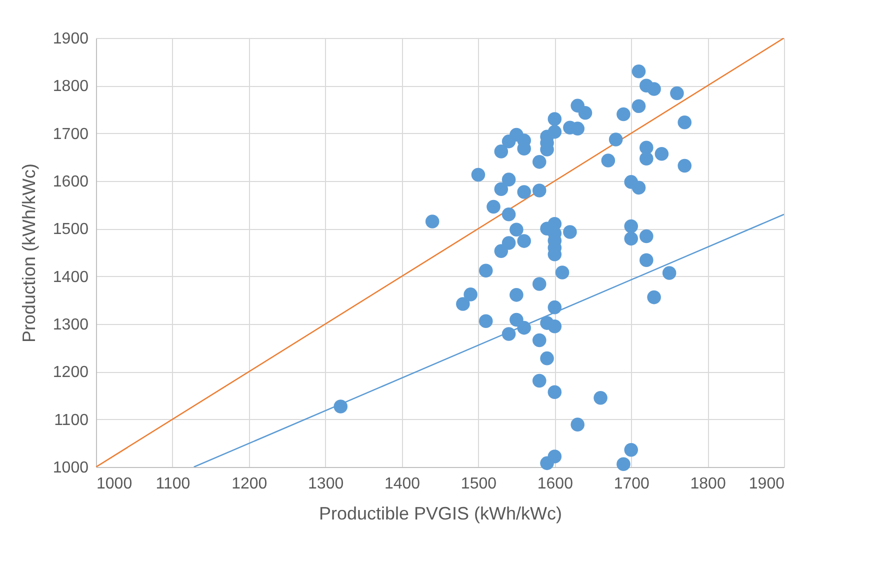  Describe the element at coordinates (70, 468) in the screenshot. I see `y-tick-label: 1000` at that location.